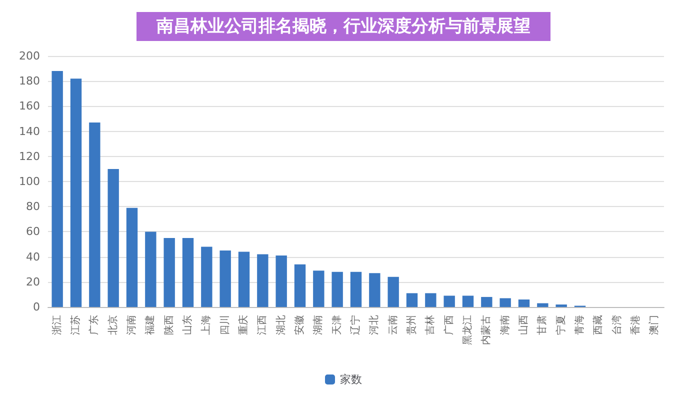  Describe the element at coordinates (486, 330) in the screenshot. I see `x-tick-label: 内蒙古` at that location.